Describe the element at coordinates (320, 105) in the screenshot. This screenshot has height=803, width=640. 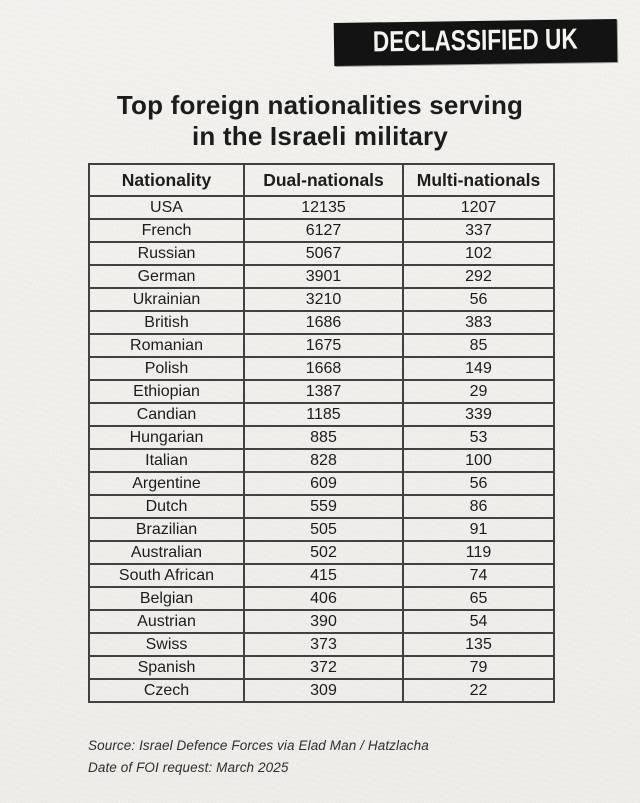
I see `title-line-1: Top foreign nationalities serving` at that location.